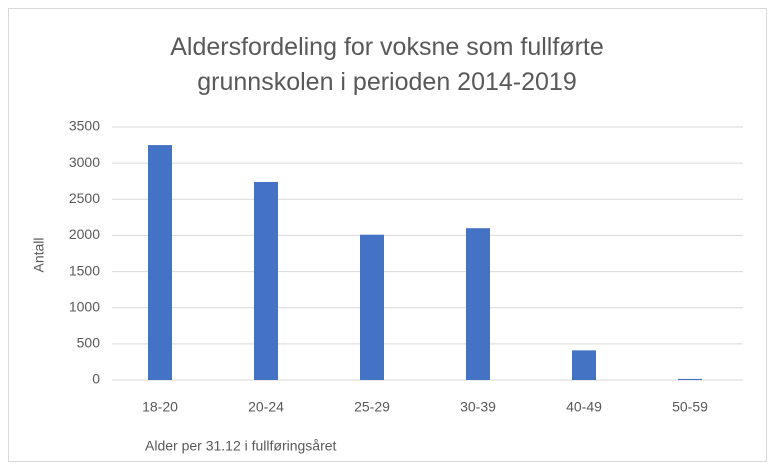 The width and height of the screenshot is (775, 469). Describe the element at coordinates (84, 198) in the screenshot. I see `y-tick-label: 2500` at that location.